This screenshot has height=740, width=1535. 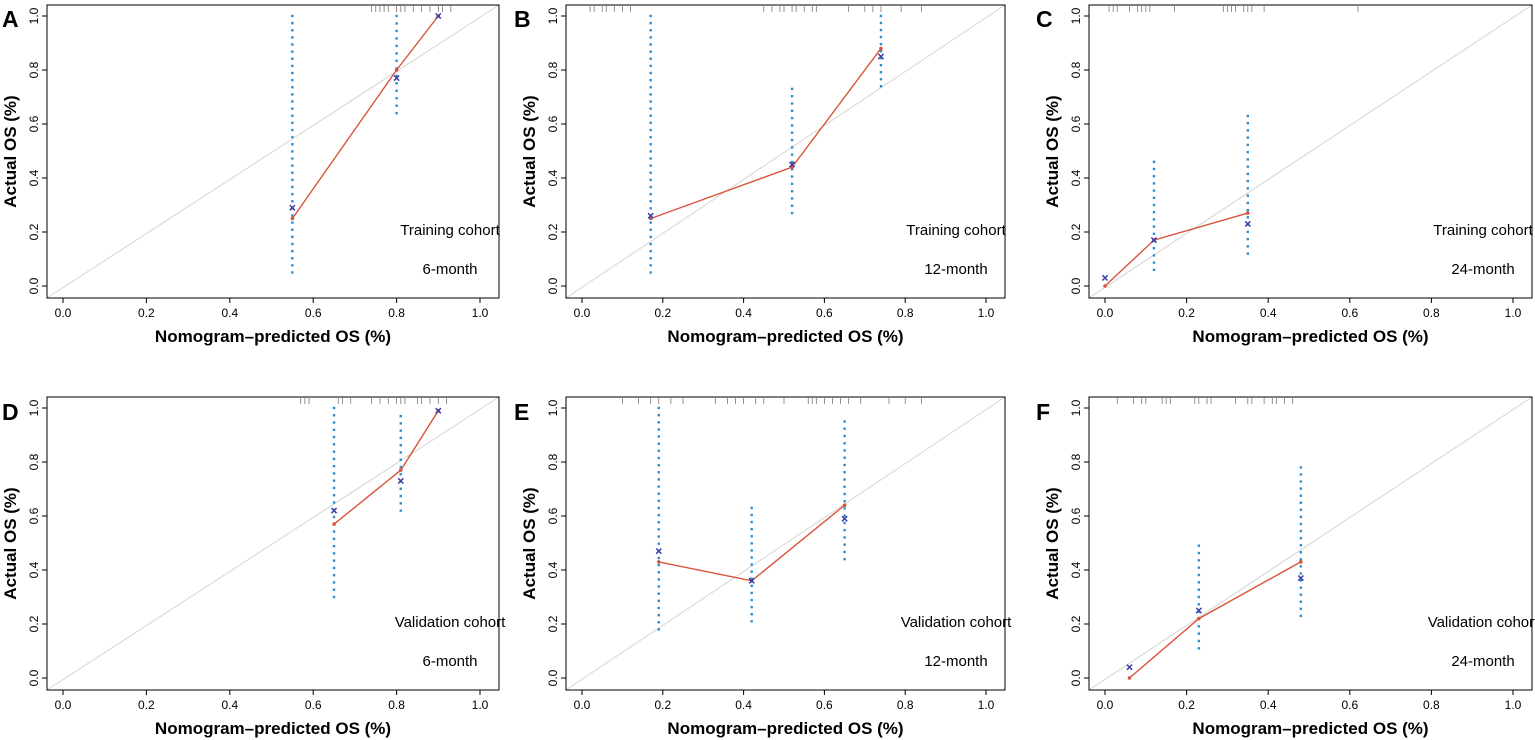 What do you see at coordinates (824, 313) in the screenshot?
I see `panel-b-x-tick-label: 0.6` at bounding box center [824, 313].